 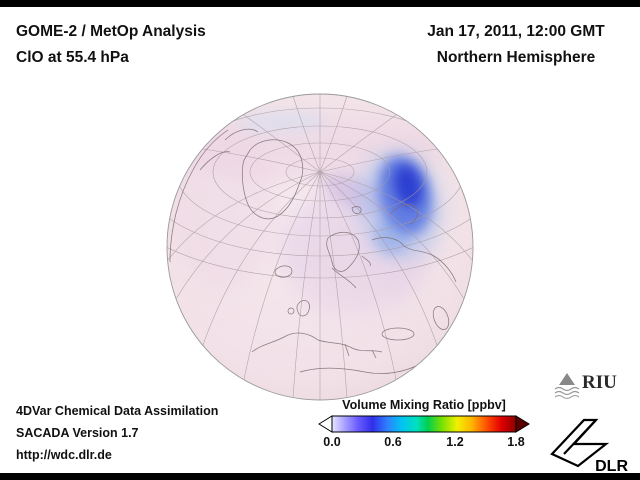 I want to click on bottom-black-bar, so click(x=320, y=476).